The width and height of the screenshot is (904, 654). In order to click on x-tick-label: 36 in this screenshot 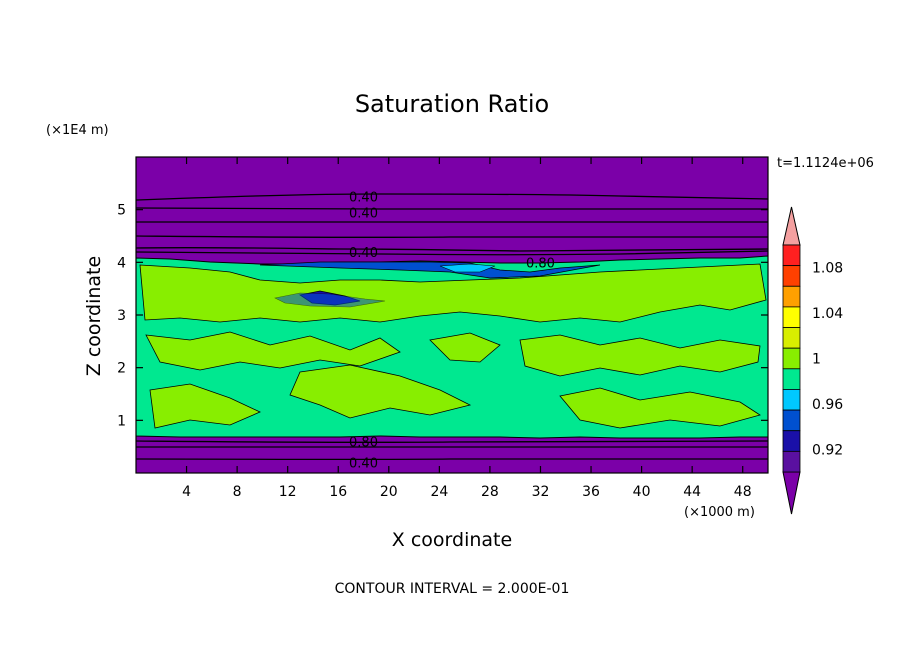, I will do `click(591, 492)`.